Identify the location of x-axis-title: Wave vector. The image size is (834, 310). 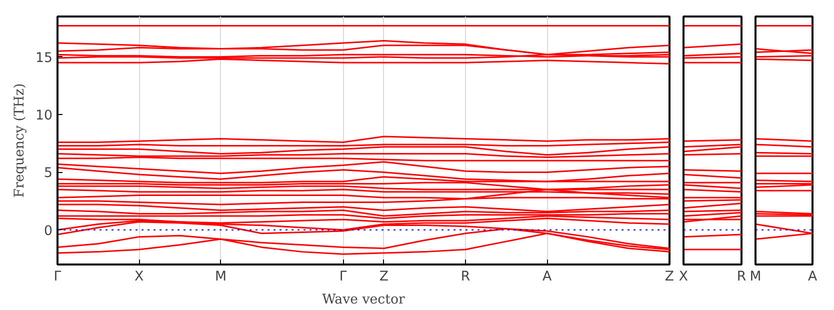
(364, 300).